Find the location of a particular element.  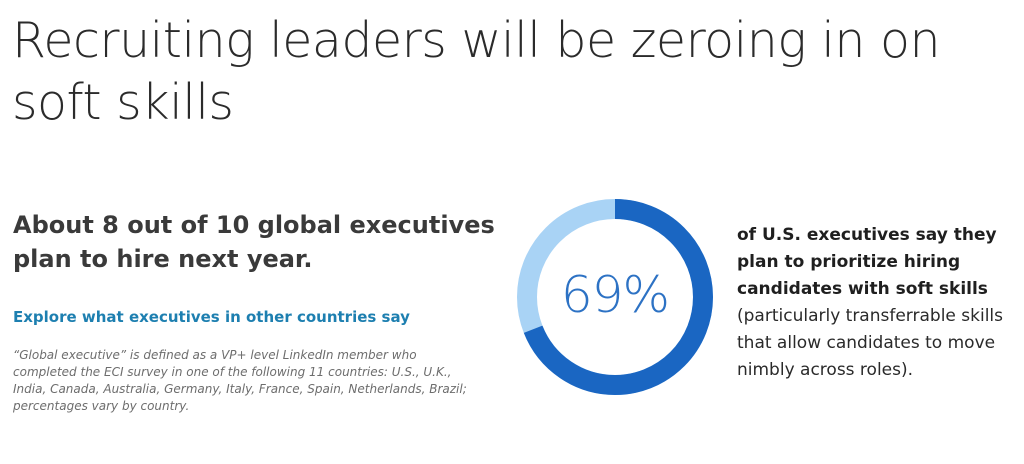

percentage-donut: 69% is located at coordinates (615, 297).